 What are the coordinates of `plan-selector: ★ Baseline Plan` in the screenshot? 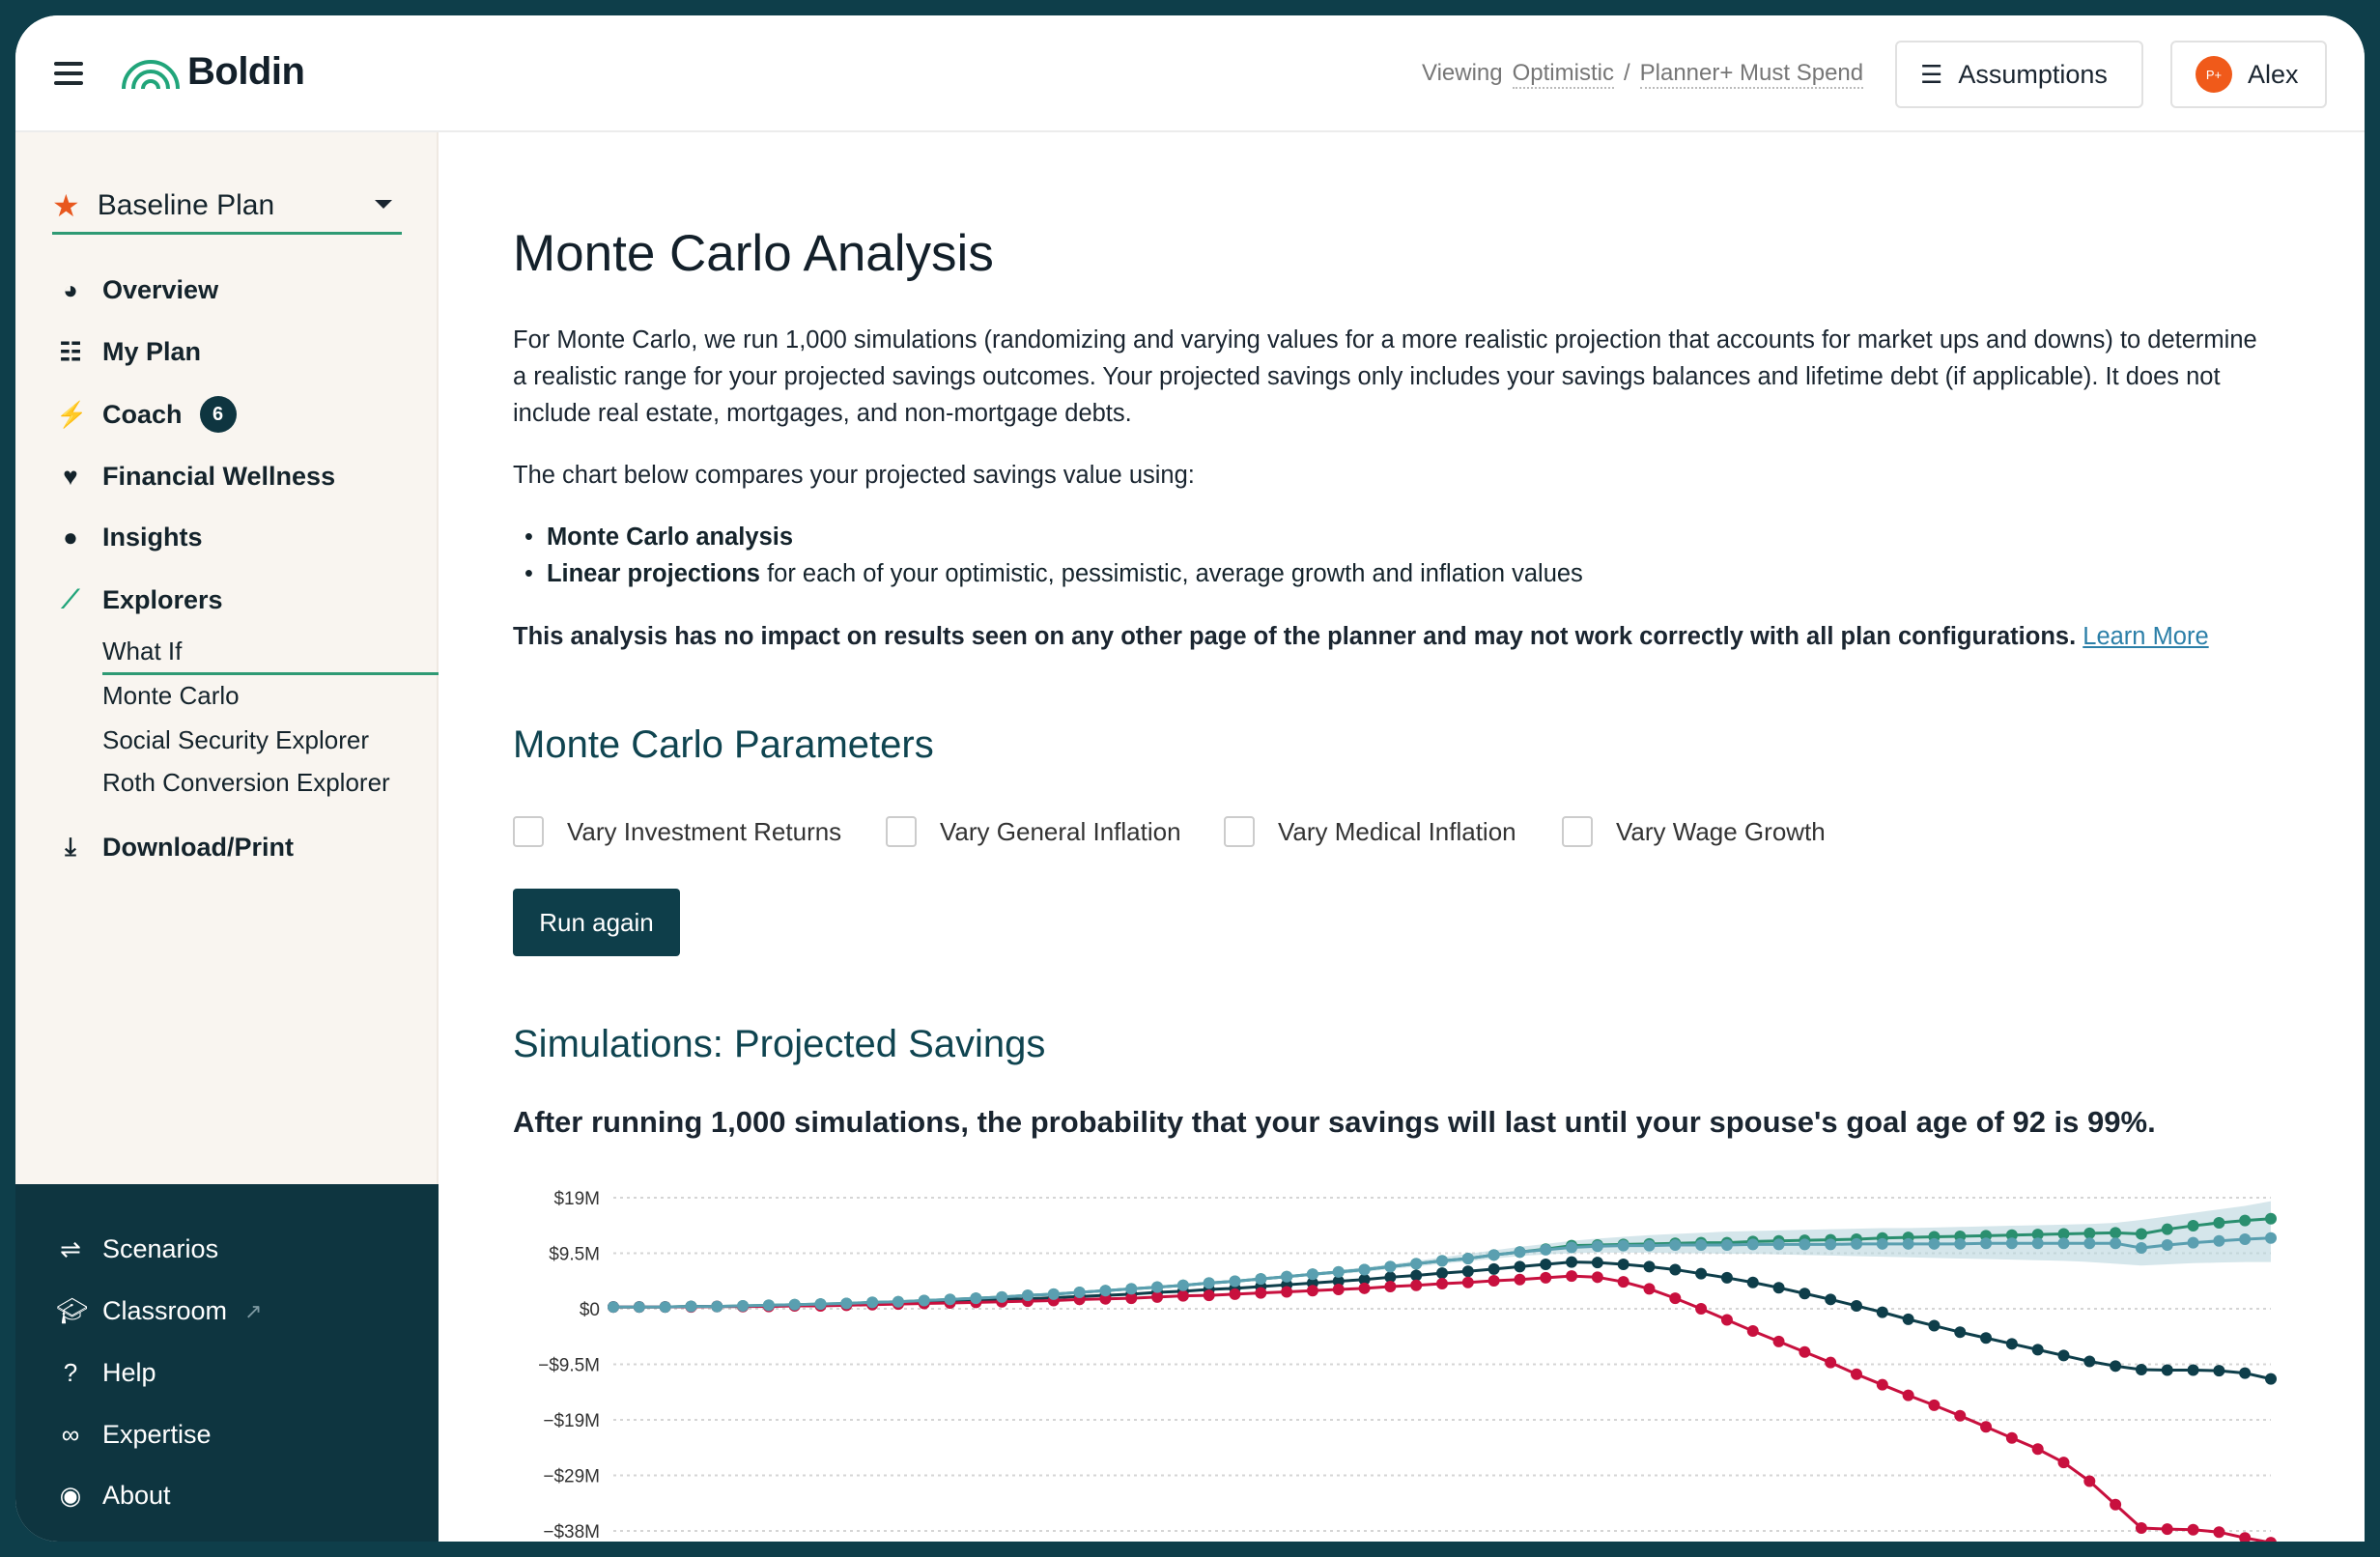 It's located at (227, 207).